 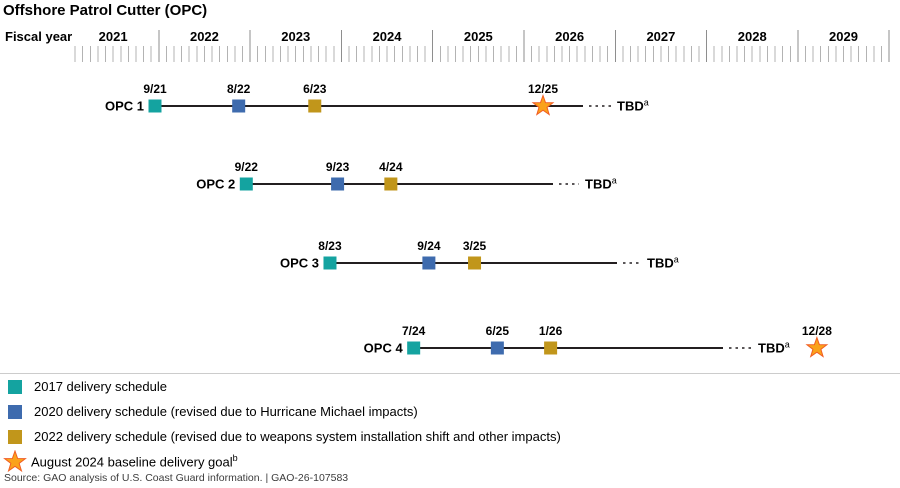 What do you see at coordinates (450, 461) in the screenshot?
I see `legend-item-baseline-goal: August 2024 baseline delivery goalb` at bounding box center [450, 461].